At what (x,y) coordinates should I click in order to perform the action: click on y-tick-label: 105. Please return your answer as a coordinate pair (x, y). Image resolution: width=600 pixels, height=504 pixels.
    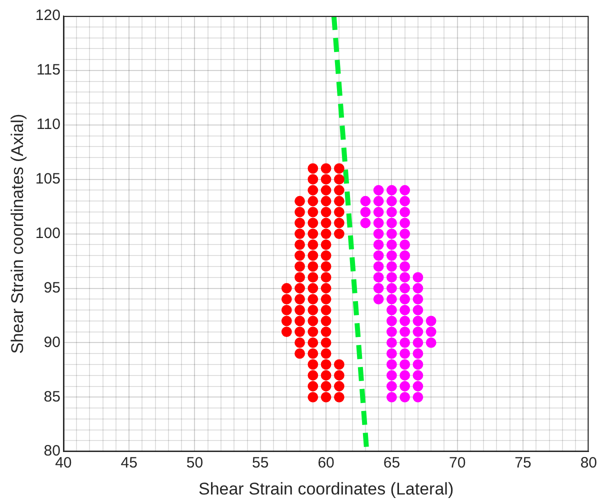
    Looking at the image, I should click on (47, 179).